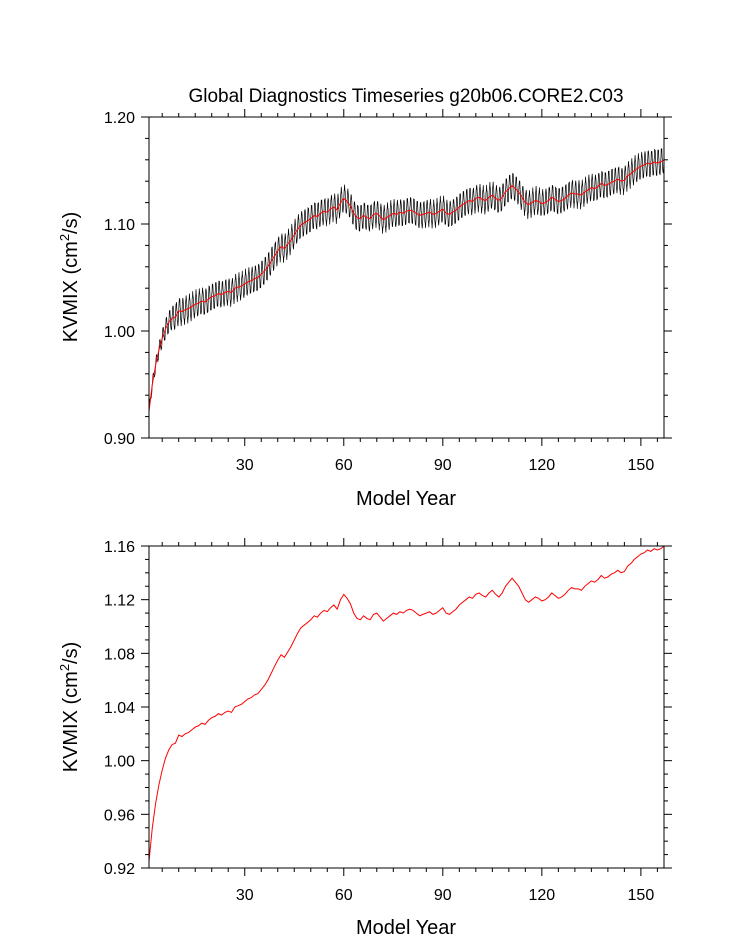 This screenshot has width=733, height=945. I want to click on top-y-axis-label: KVMIX (cm2/s), so click(69, 277).